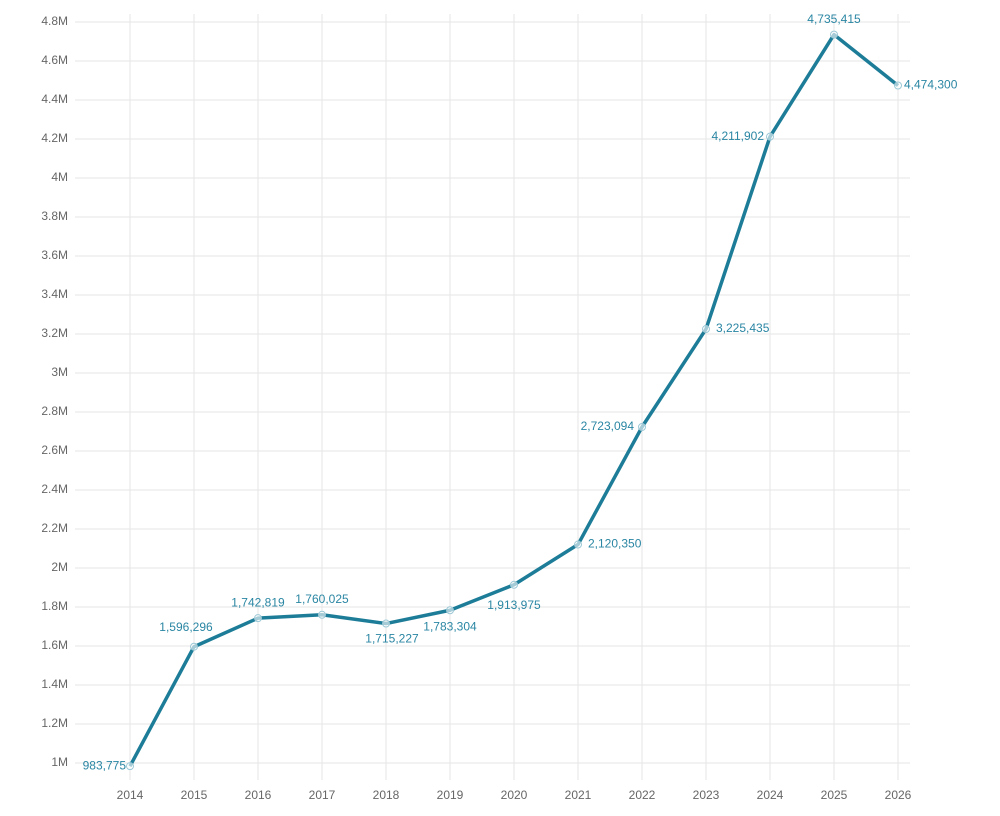 The height and width of the screenshot is (816, 1000). What do you see at coordinates (54, 450) in the screenshot?
I see `y-tick-label: 2.6M` at bounding box center [54, 450].